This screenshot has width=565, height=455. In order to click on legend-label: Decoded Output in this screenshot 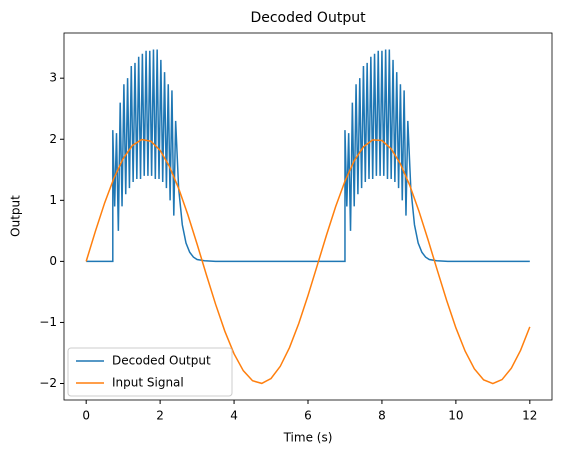, I will do `click(161, 361)`.